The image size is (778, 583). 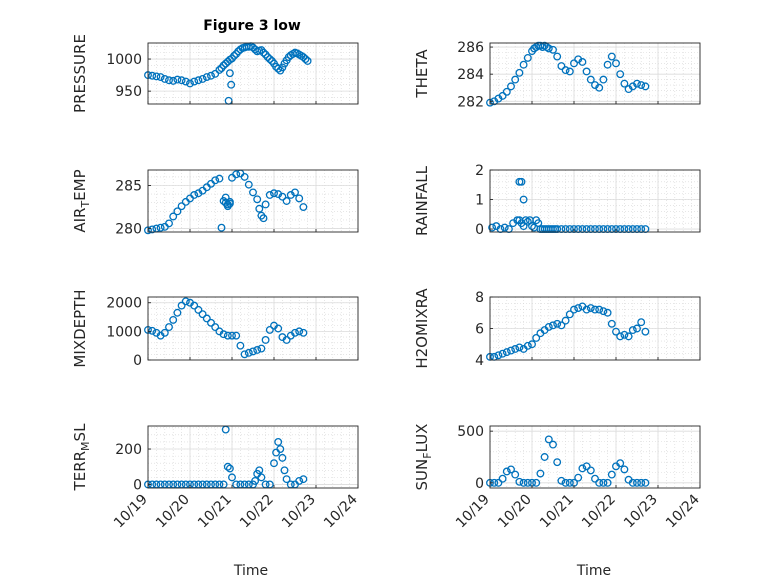 I want to click on subplot-theta: 282 284 286 THETA, so click(x=557, y=75).